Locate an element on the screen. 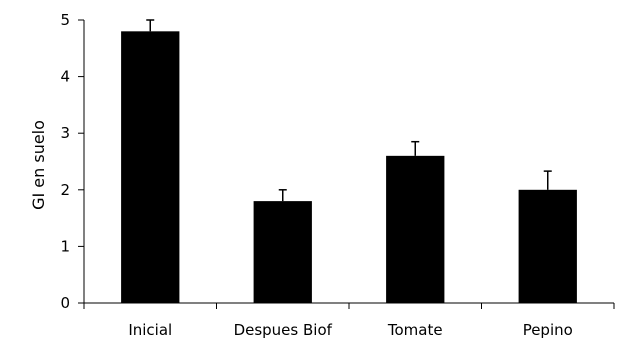 Image resolution: width=622 pixels, height=345 pixels. y-tick-label-5: 5 is located at coordinates (65, 20).